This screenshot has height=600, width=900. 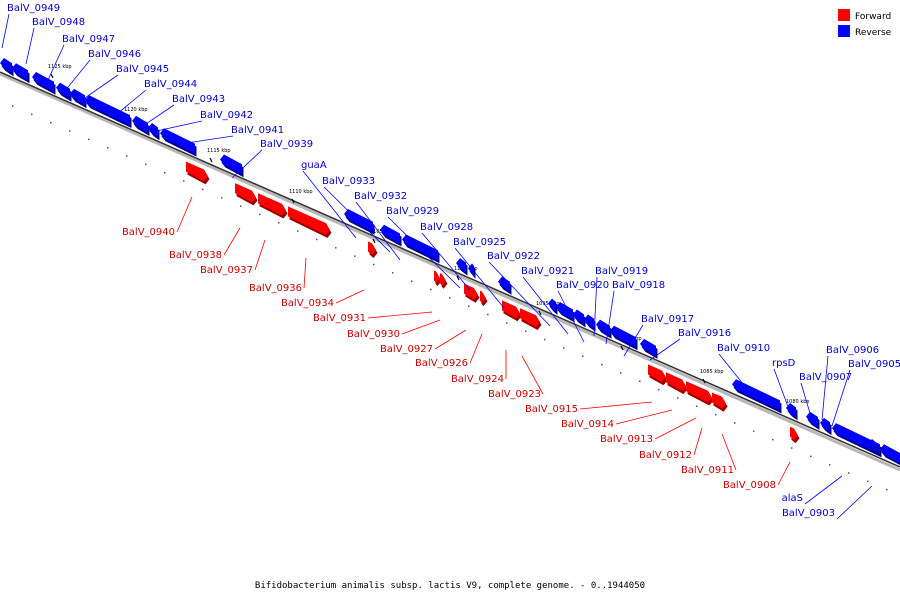 I want to click on gene-balv-0938-label: BalV_0938, so click(x=195, y=255).